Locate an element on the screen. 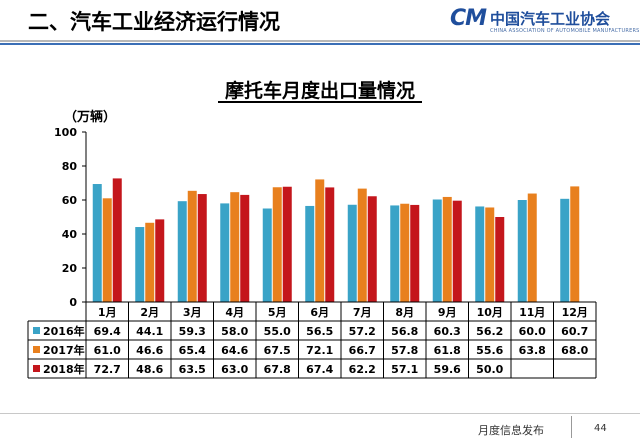 This screenshot has width=640, height=443. y-tick-label: 20 is located at coordinates (70, 268).